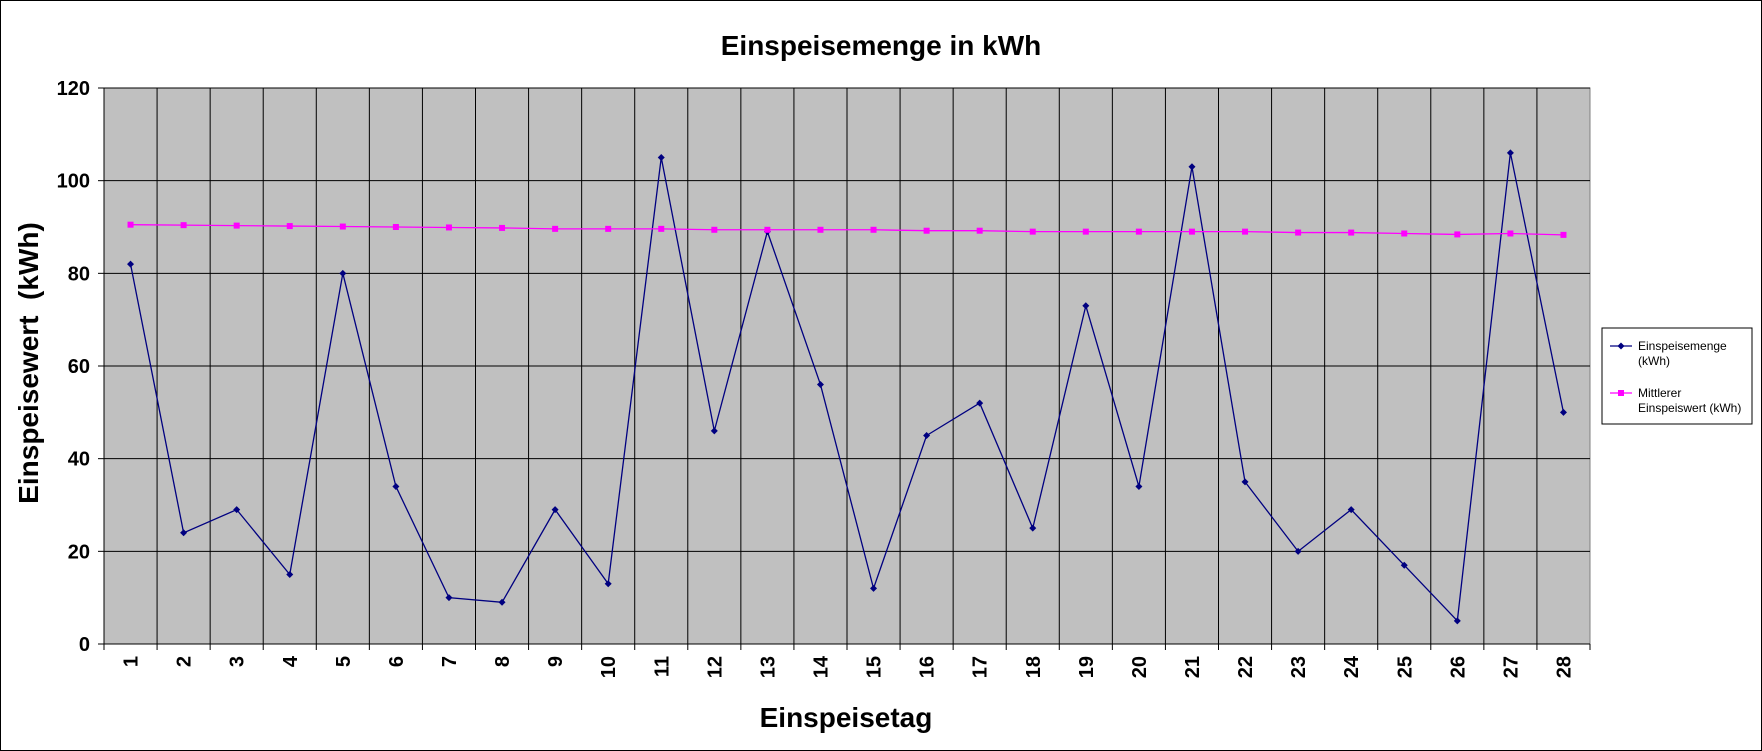 The width and height of the screenshot is (1762, 751). Describe the element at coordinates (344, 661) in the screenshot. I see `x-tick-label: 5` at that location.